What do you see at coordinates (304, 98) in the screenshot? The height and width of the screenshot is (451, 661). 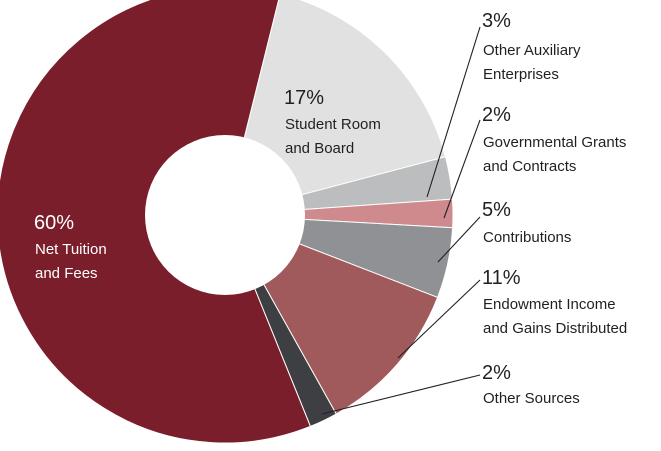 I see `room-board-pct: 17%` at bounding box center [304, 98].